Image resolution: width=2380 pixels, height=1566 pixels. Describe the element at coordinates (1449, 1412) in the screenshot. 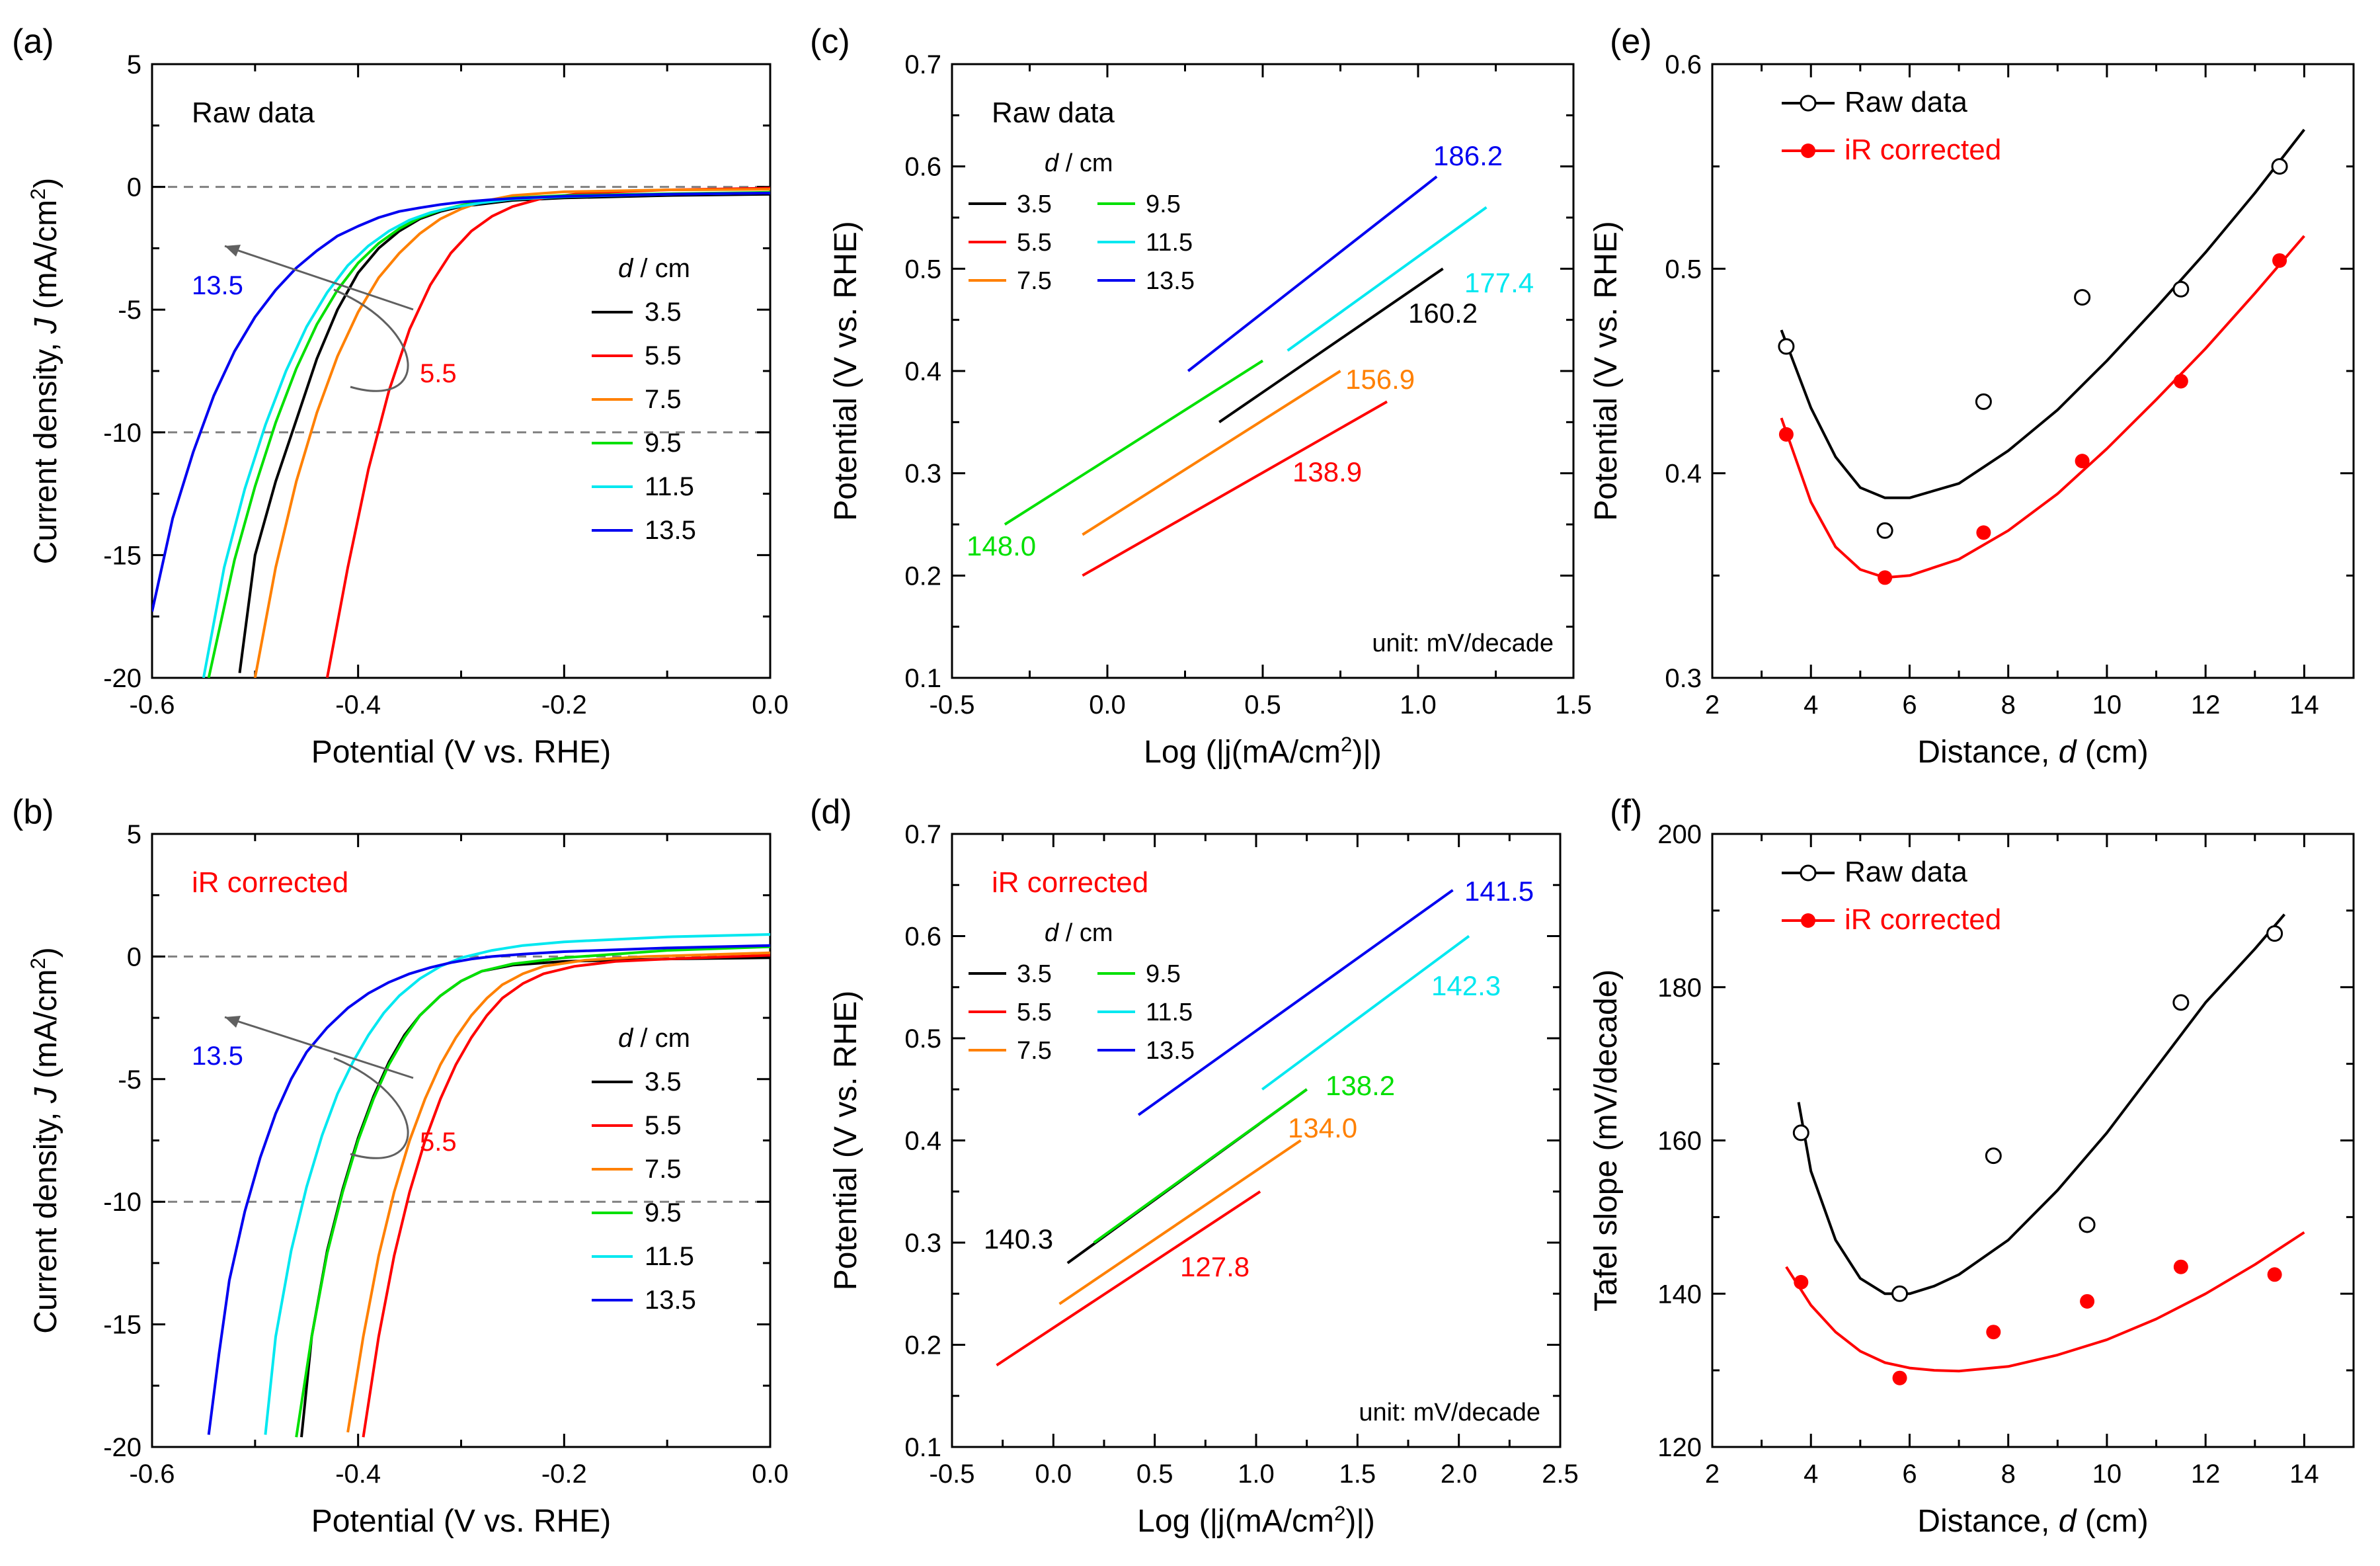

I see `unit-note: unit: mV/decade` at that location.